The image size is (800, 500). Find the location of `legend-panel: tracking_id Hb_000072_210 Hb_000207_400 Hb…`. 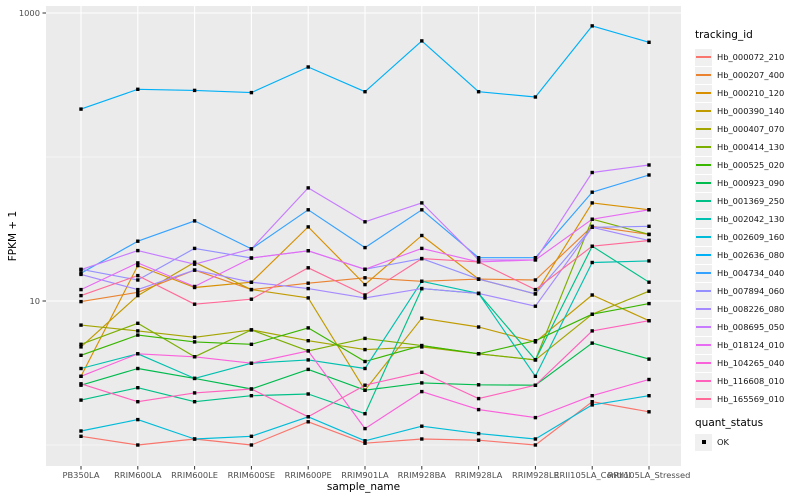

legend-panel: tracking_id Hb_000072_210 Hb_000207_400 Hb… is located at coordinates (747, 240).